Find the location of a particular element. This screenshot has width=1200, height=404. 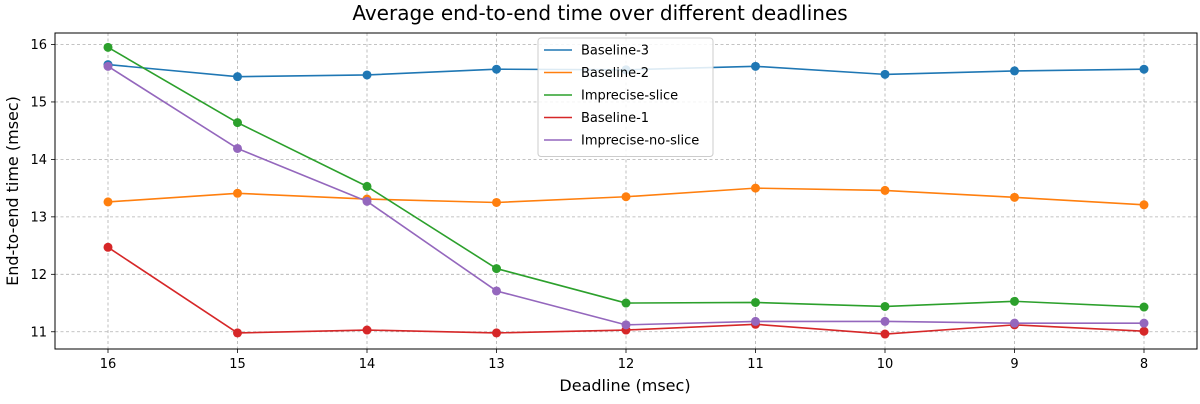

y-axis-label: End-to-end time (msec) is located at coordinates (12, 191).